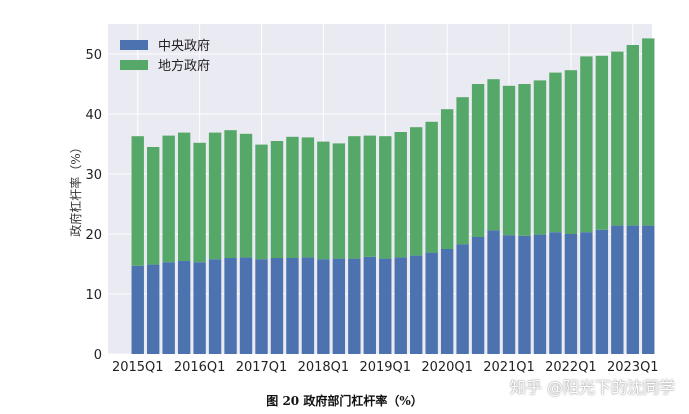 The height and width of the screenshot is (414, 689). What do you see at coordinates (339, 306) in the screenshot?
I see `bar-central-2018Q2` at bounding box center [339, 306].